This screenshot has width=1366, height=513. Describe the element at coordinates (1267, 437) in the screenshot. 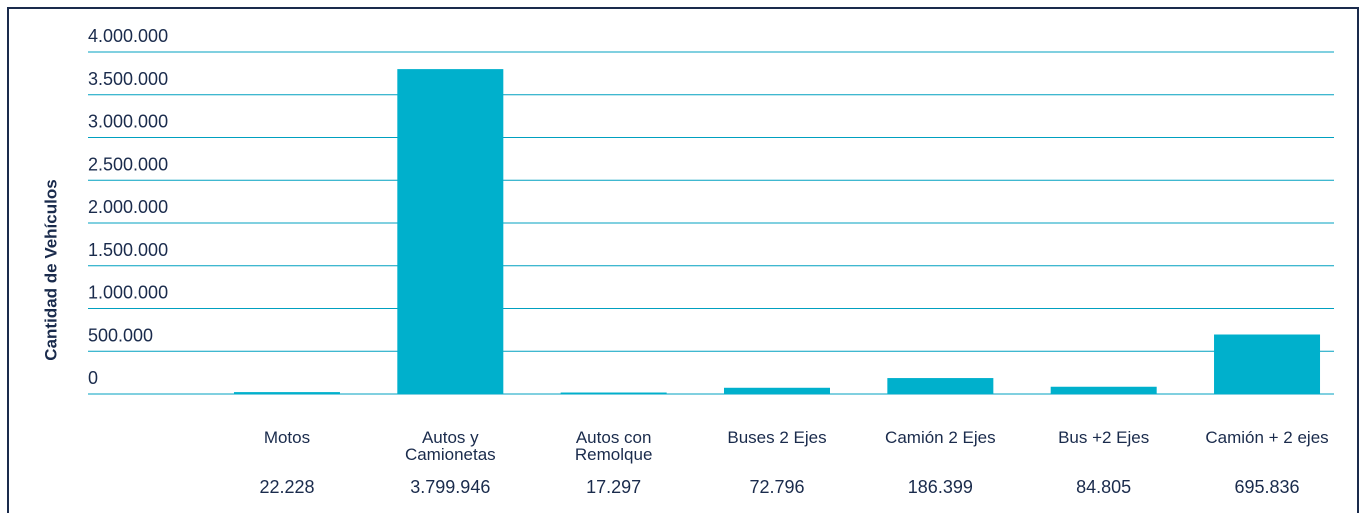

I see `x-tick-label: Camión + 2 ejes` at that location.